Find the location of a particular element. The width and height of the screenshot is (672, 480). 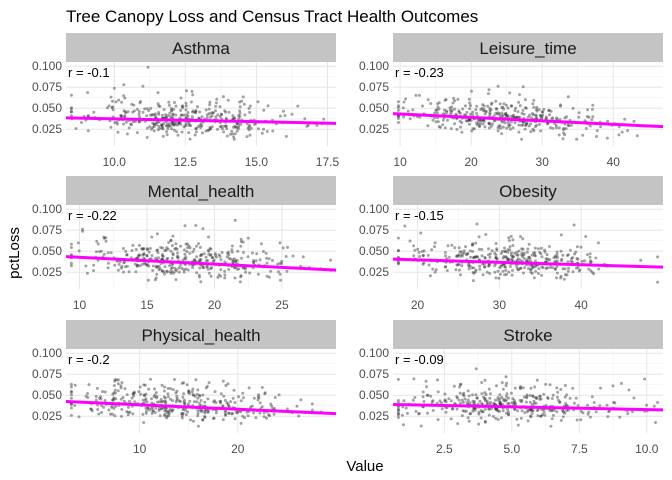

y-tick-label: 0.075 is located at coordinates (47, 230).